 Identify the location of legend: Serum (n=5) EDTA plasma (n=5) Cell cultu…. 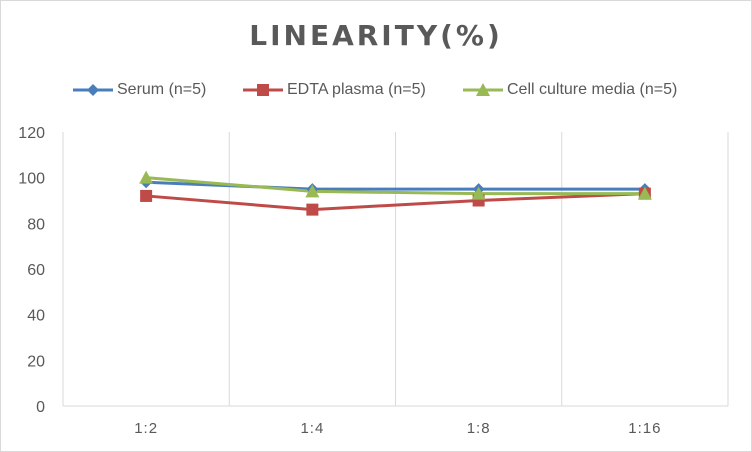
(376, 90).